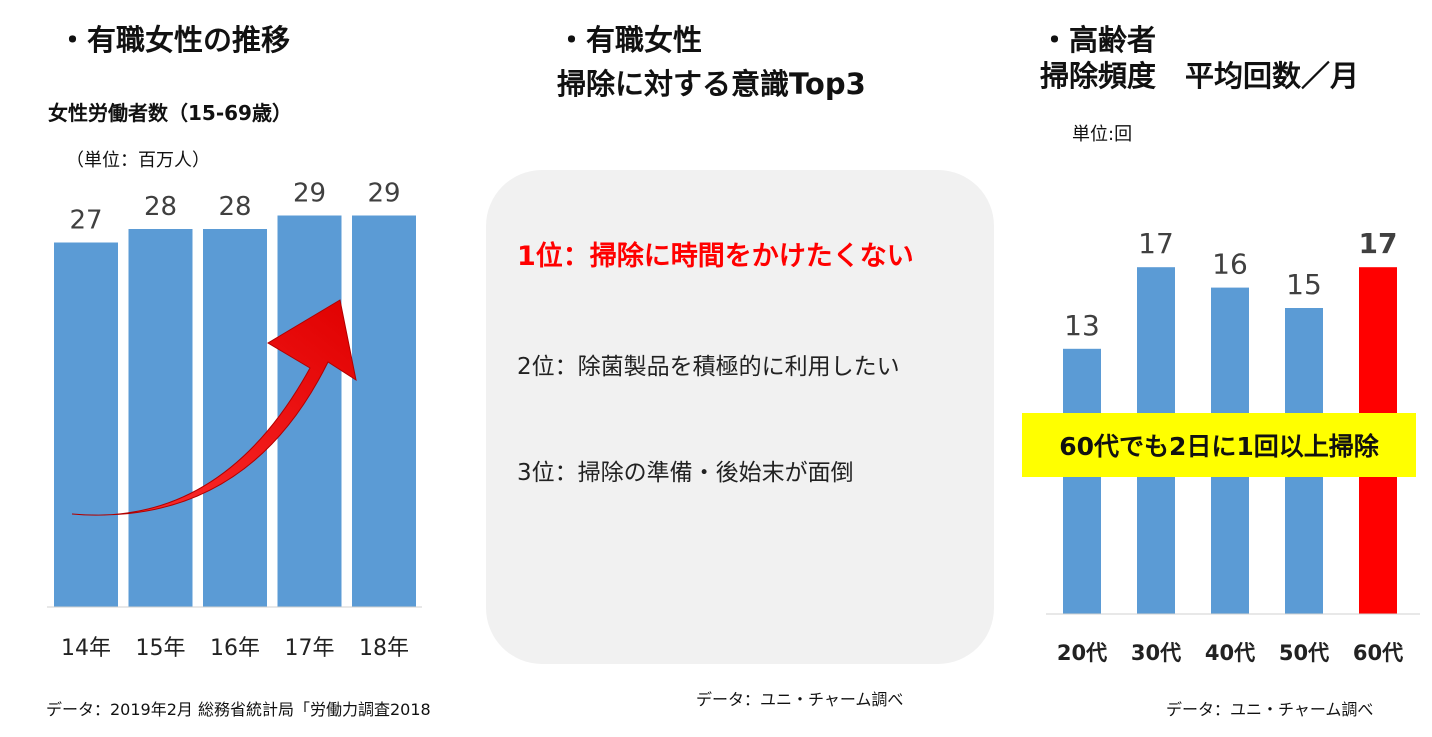  What do you see at coordinates (235, 648) in the screenshot?
I see `workforce-tick-label: 16年` at bounding box center [235, 648].